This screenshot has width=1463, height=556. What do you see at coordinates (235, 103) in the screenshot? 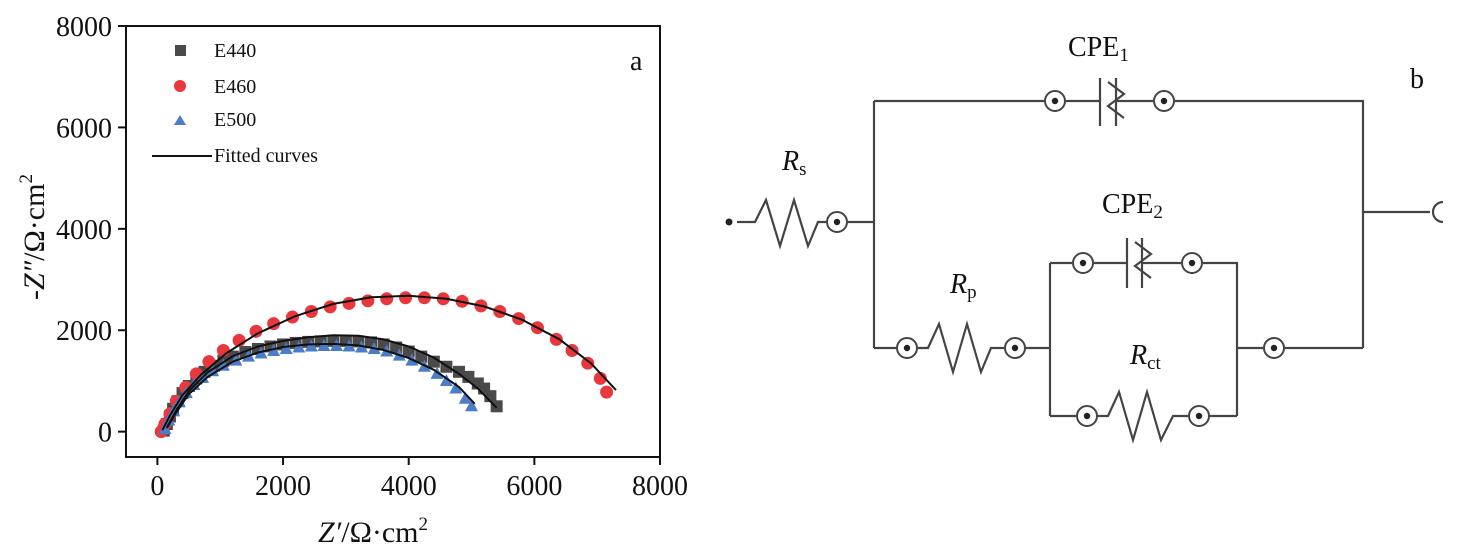
I see `legend: E440 E460 E500 Fitted curves` at bounding box center [235, 103].